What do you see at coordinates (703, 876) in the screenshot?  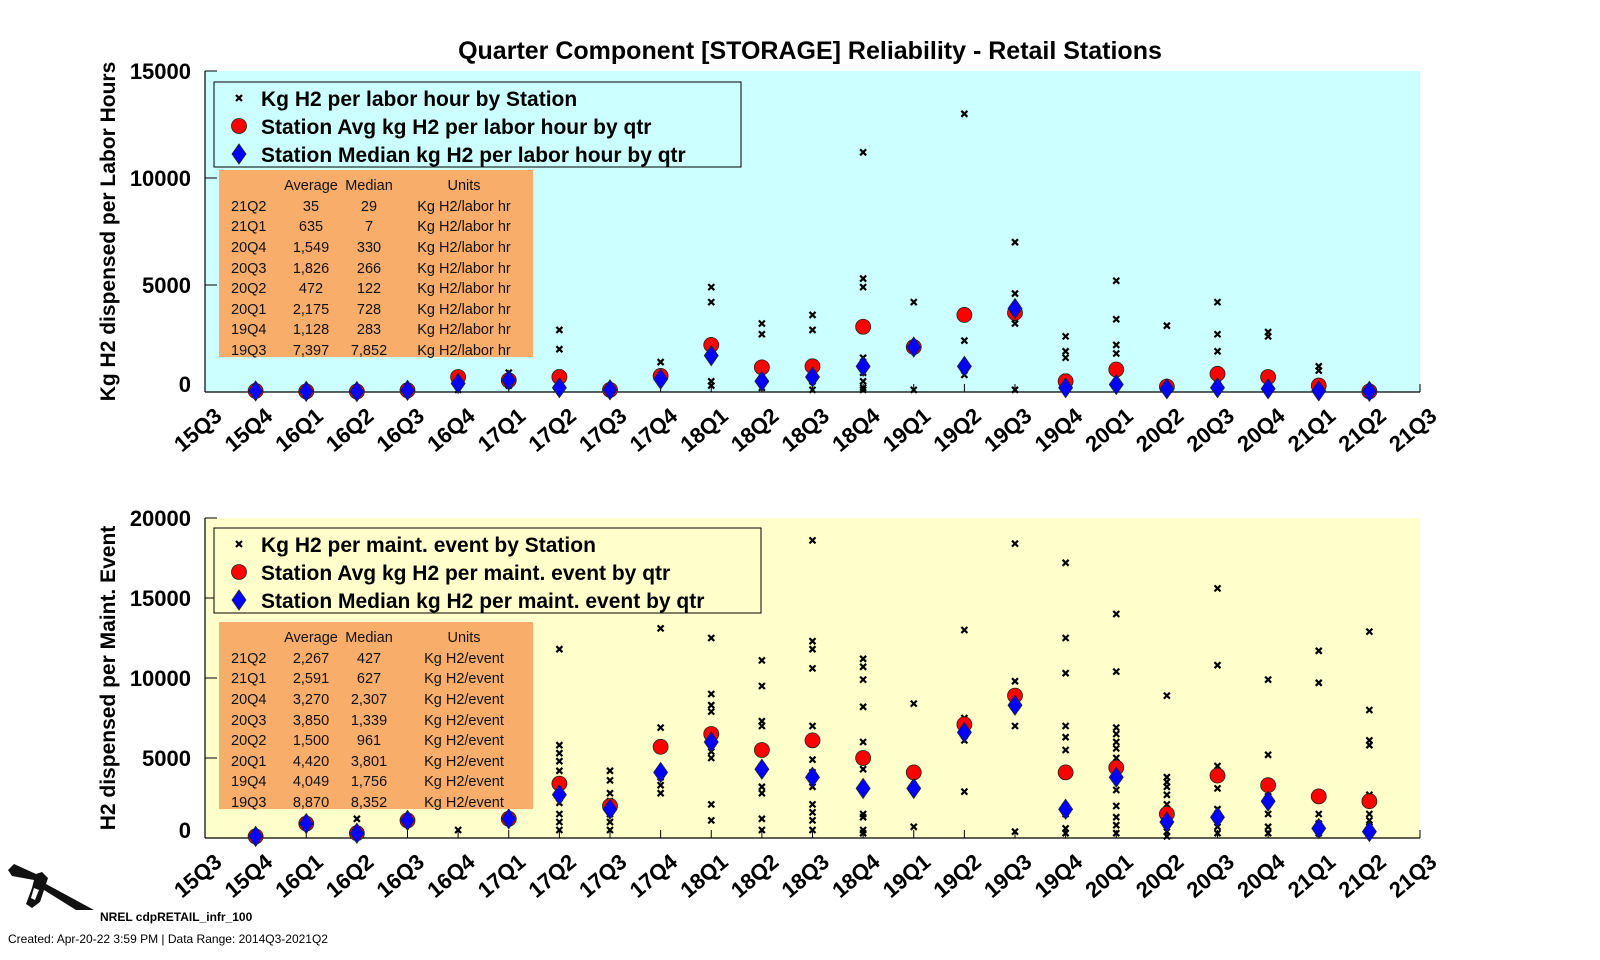 I see `bottom-x-tick-label: 18Q1` at bounding box center [703, 876].